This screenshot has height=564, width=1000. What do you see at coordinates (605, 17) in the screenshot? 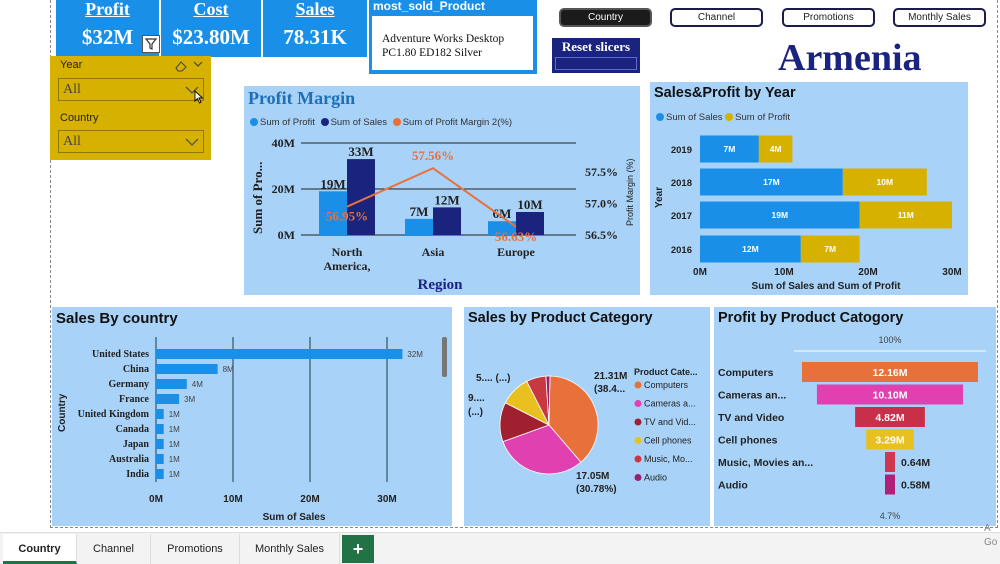
I see `nav-button-country: Country` at bounding box center [605, 17].